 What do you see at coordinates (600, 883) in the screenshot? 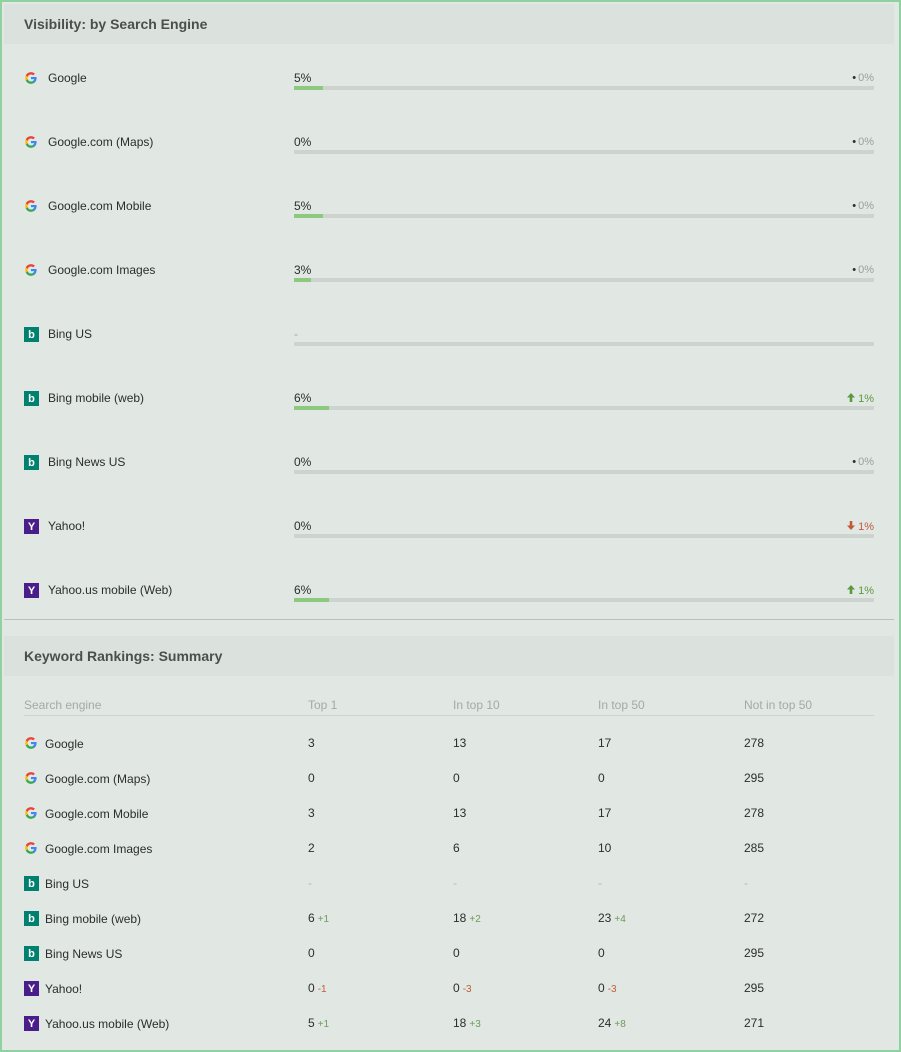
I see `cell-value: -` at bounding box center [600, 883].